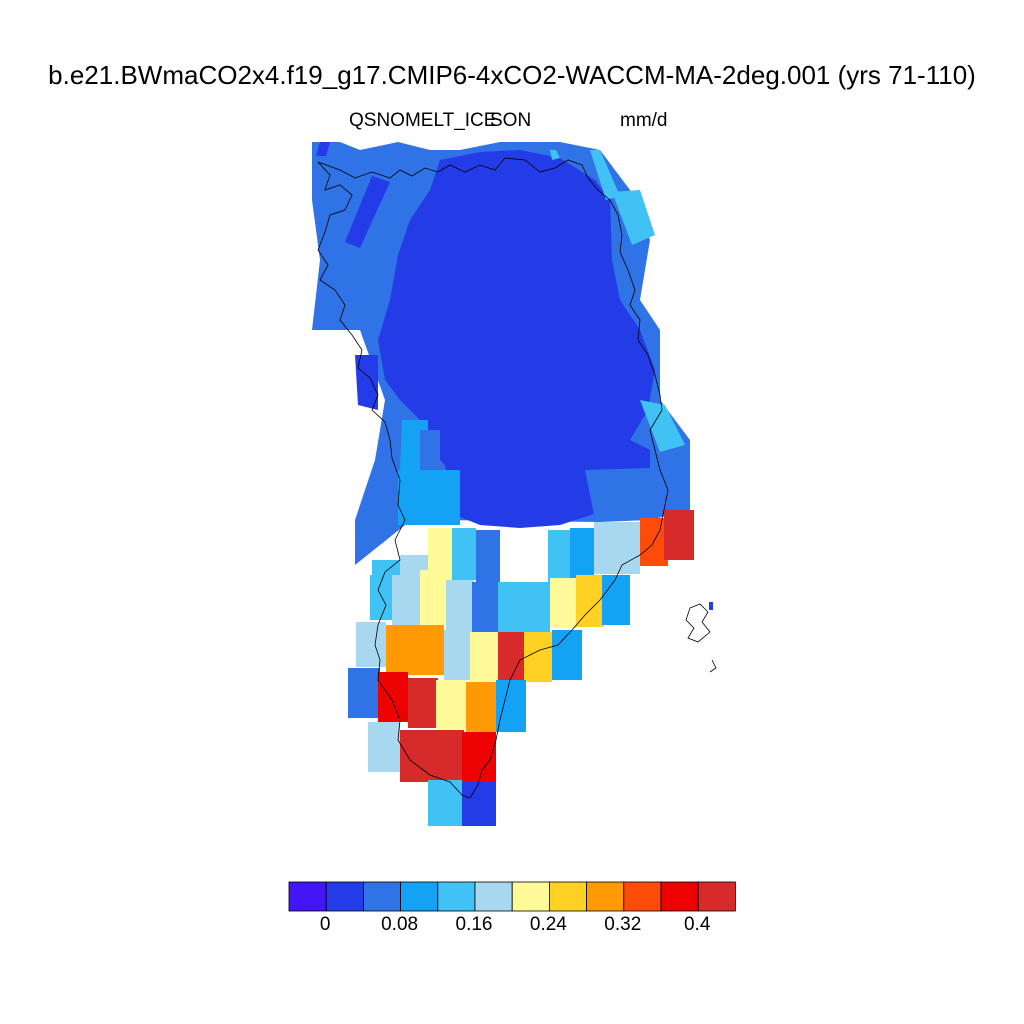 This screenshot has height=1024, width=1024. Describe the element at coordinates (423, 120) in the screenshot. I see `variable-label: QSNOMELT_ICE` at that location.